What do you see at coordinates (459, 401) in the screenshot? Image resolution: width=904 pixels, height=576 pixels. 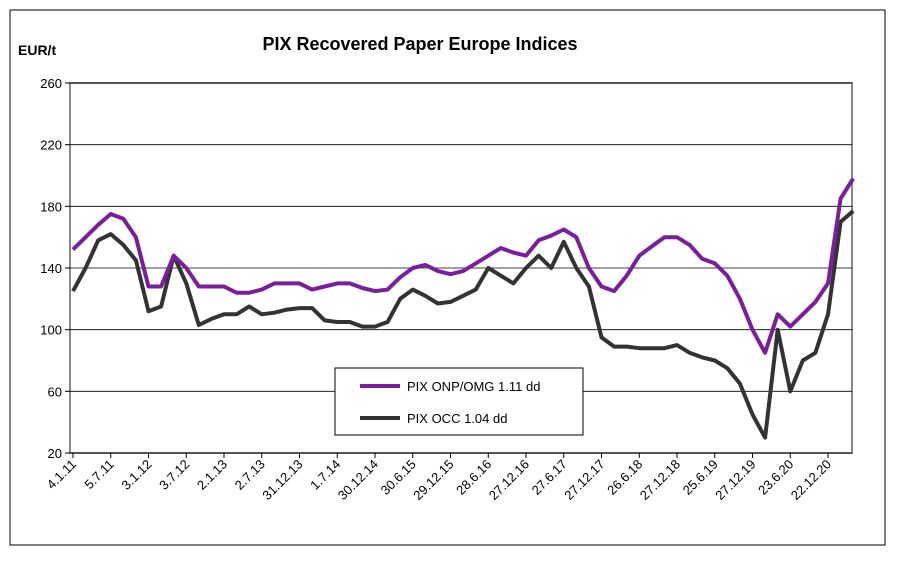 I see `legend` at bounding box center [459, 401].